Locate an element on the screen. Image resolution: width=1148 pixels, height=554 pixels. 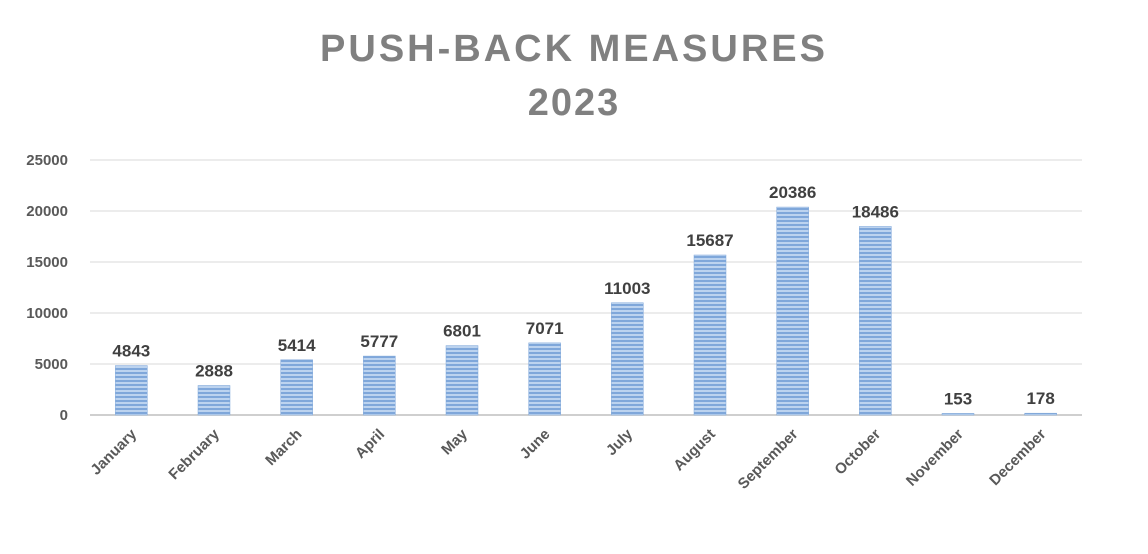
data-label: 5777 is located at coordinates (379, 341).